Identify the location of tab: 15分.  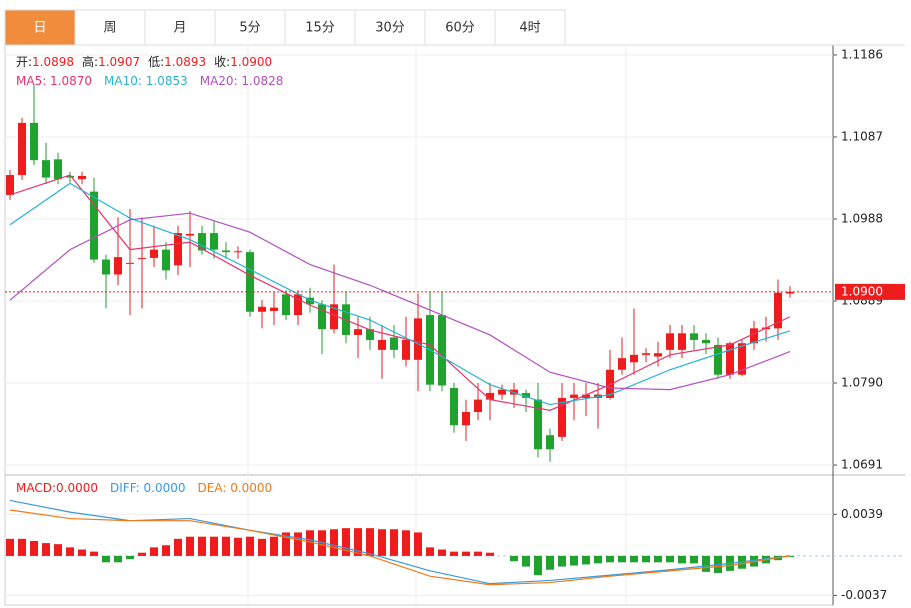
(320, 27).